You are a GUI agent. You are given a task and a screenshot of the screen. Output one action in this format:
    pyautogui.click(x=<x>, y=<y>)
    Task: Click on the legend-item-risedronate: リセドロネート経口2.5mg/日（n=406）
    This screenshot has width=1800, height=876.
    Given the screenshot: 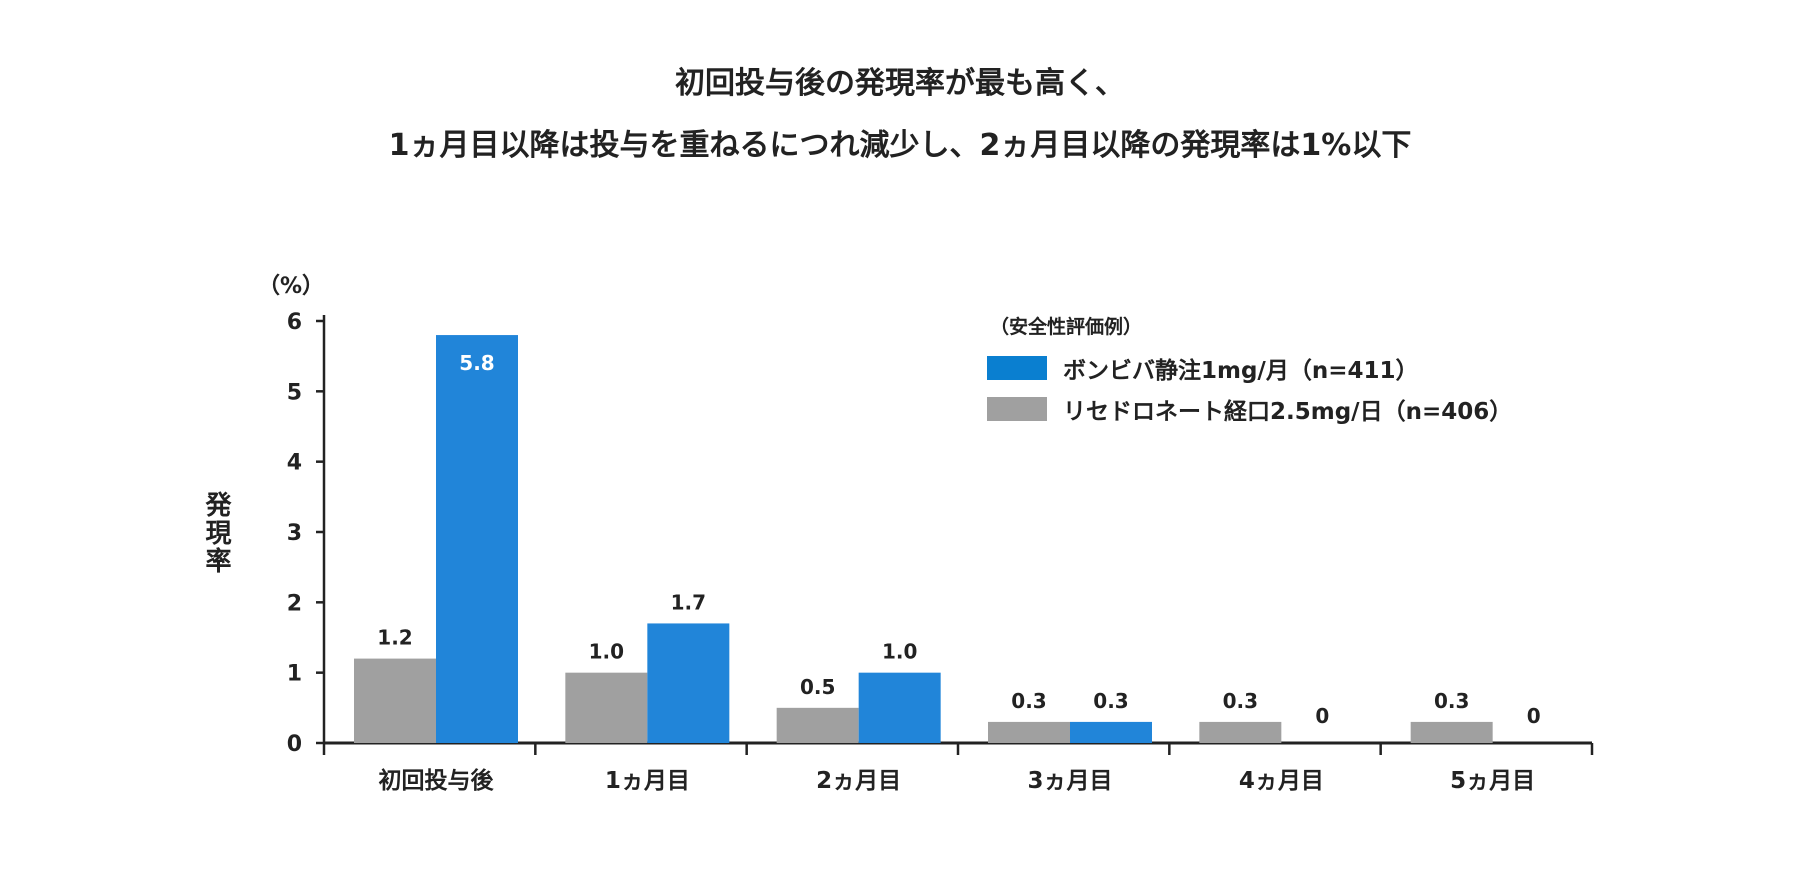 What is the action you would take?
    pyautogui.click(x=1249, y=409)
    